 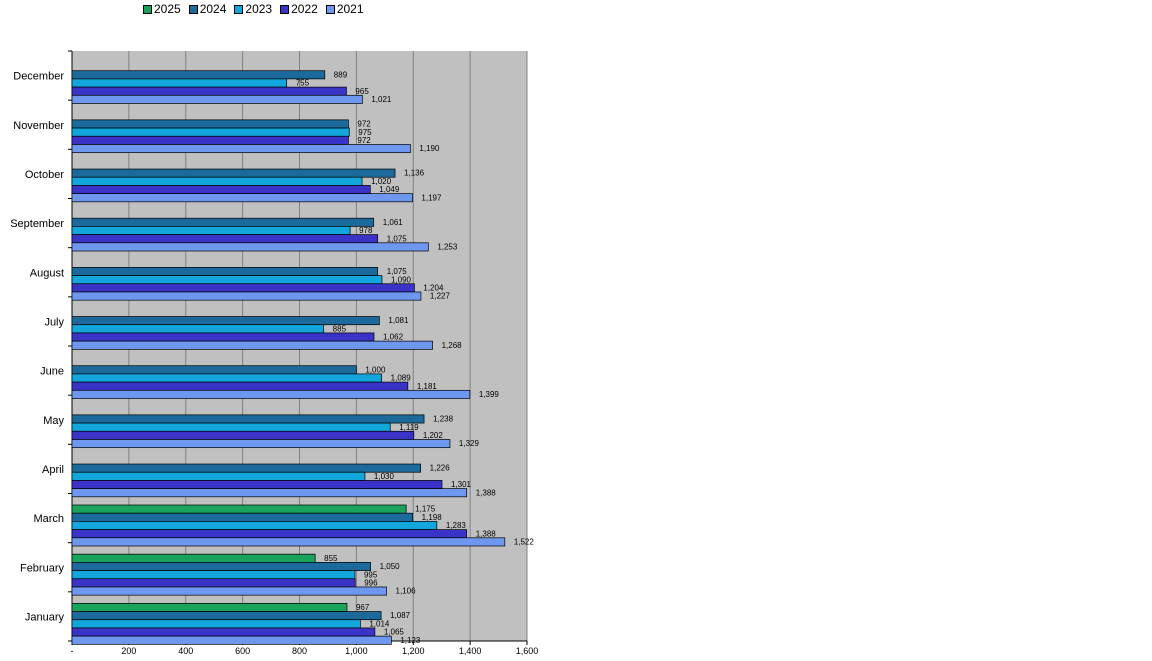 What do you see at coordinates (241, 149) in the screenshot?
I see `bar-2021-november` at bounding box center [241, 149].